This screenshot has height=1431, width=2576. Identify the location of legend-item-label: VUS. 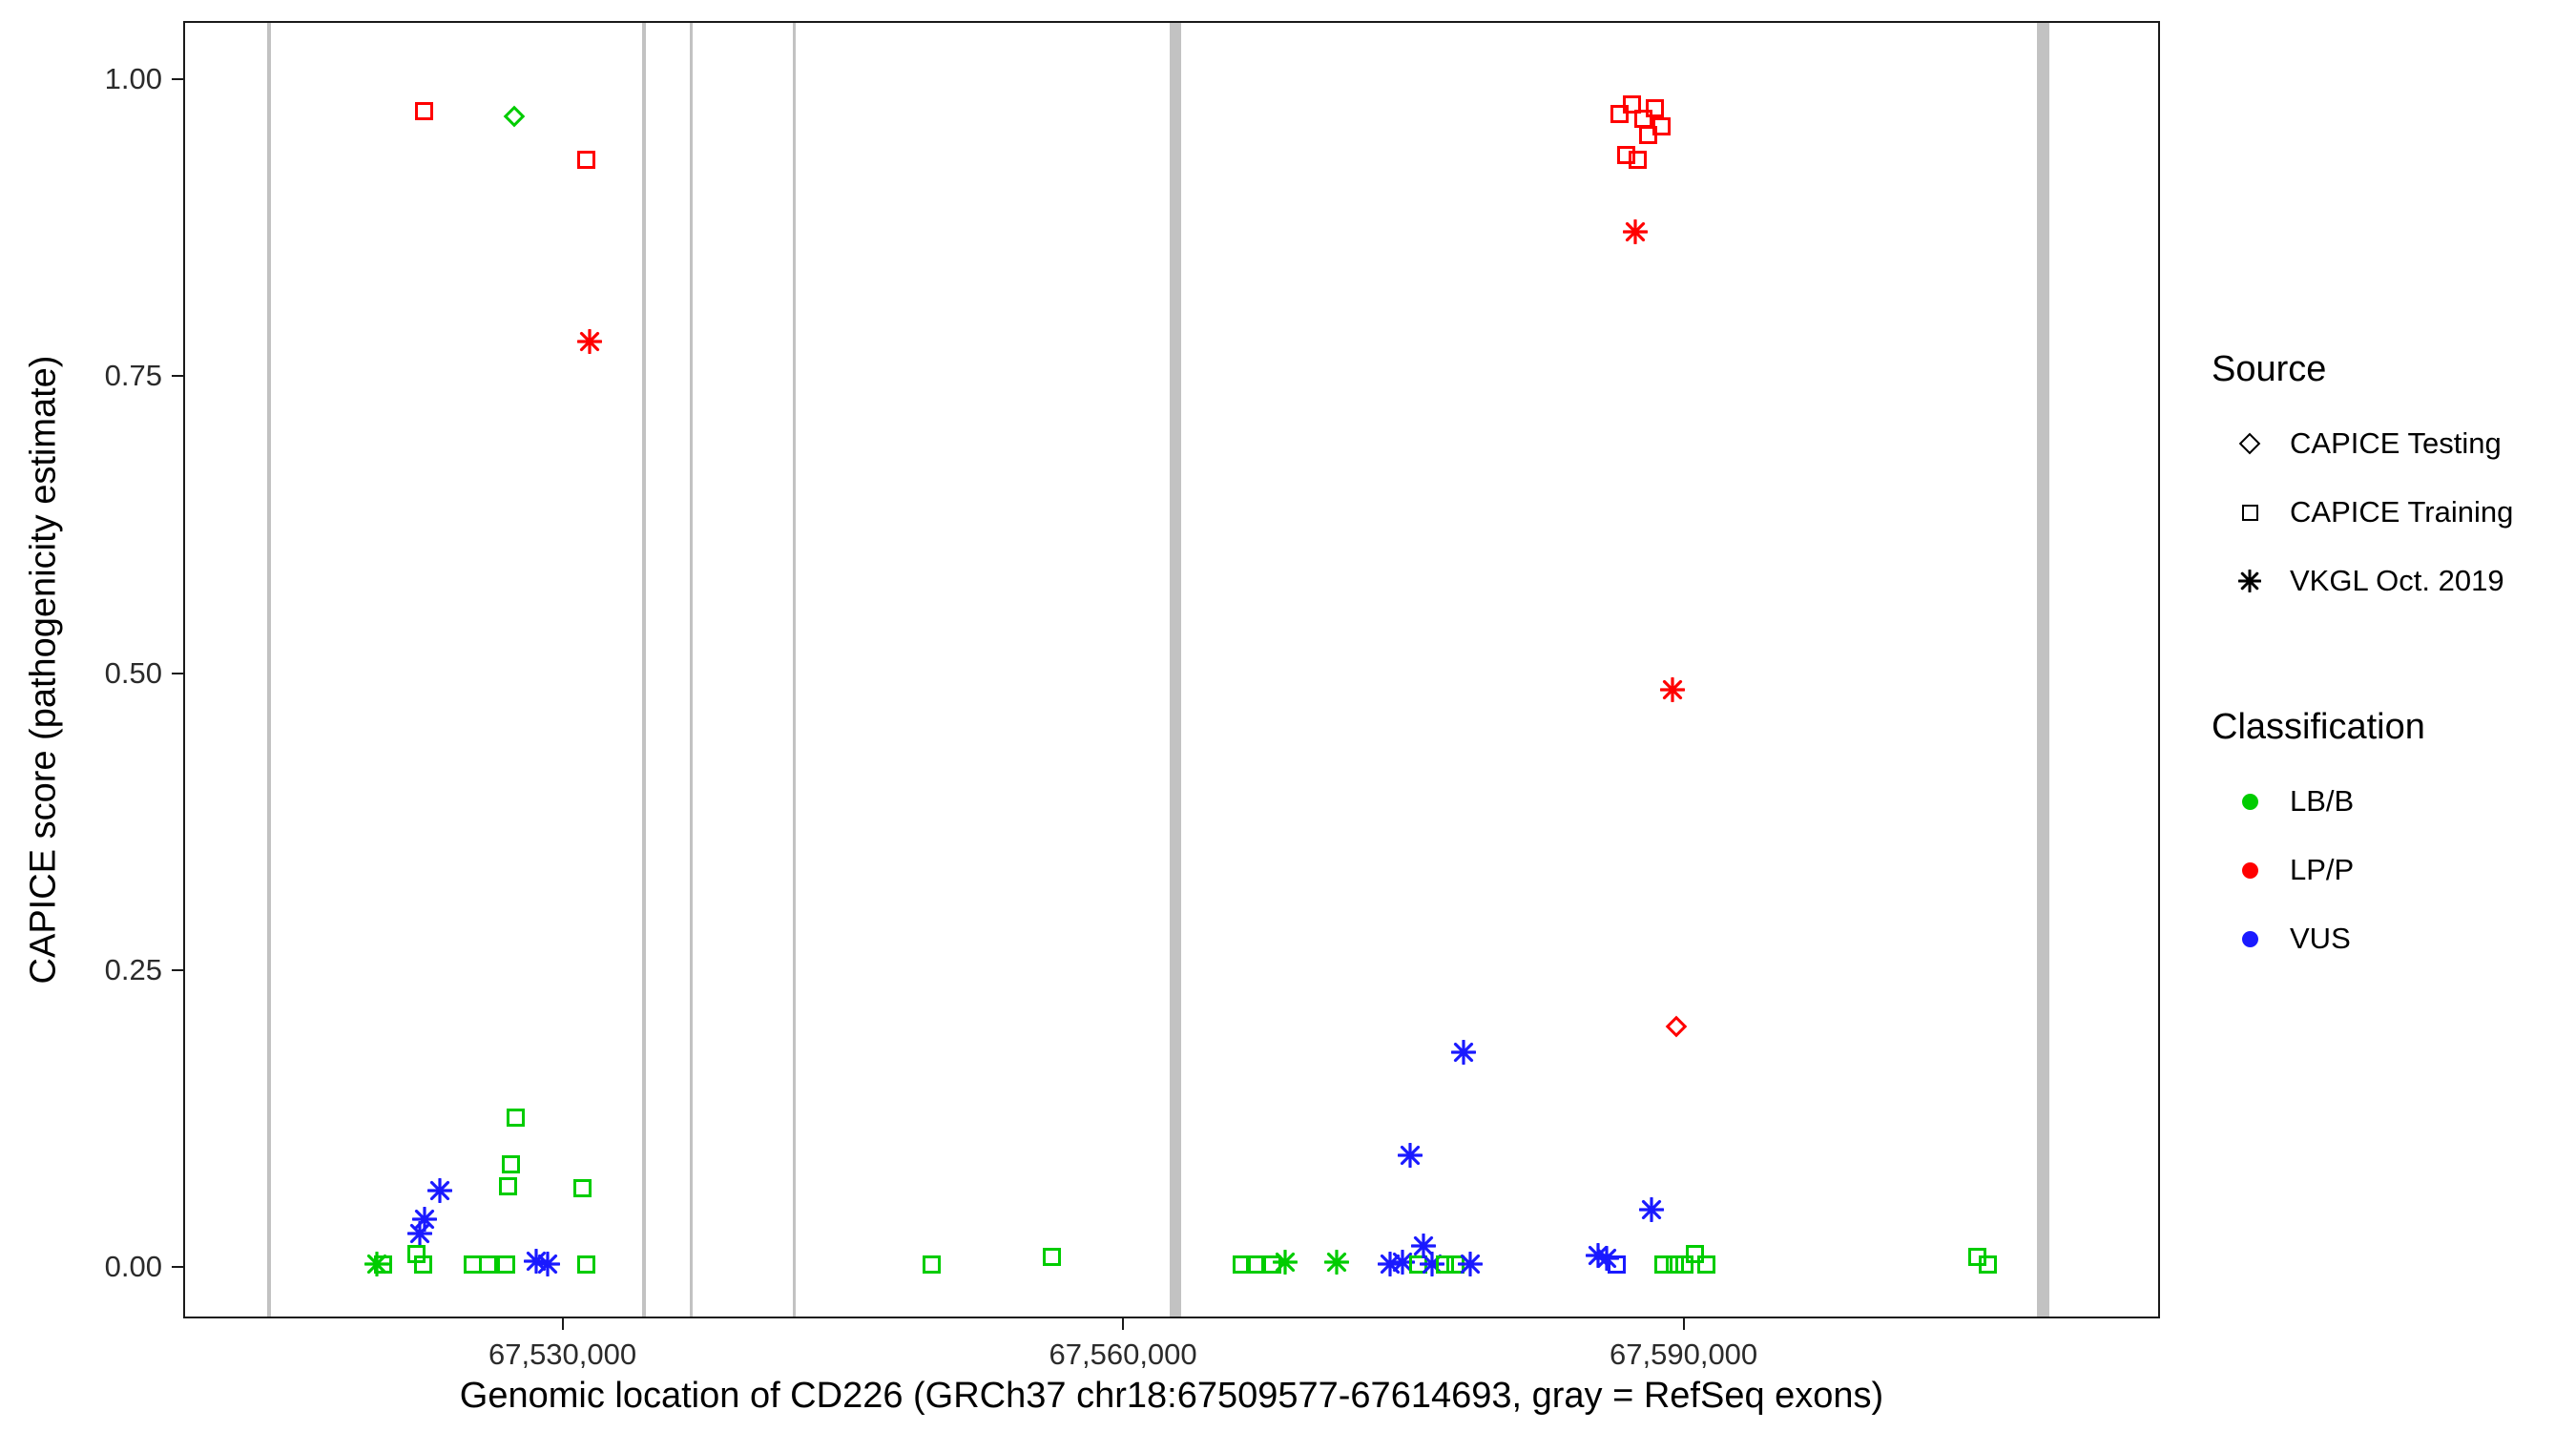
(2320, 938).